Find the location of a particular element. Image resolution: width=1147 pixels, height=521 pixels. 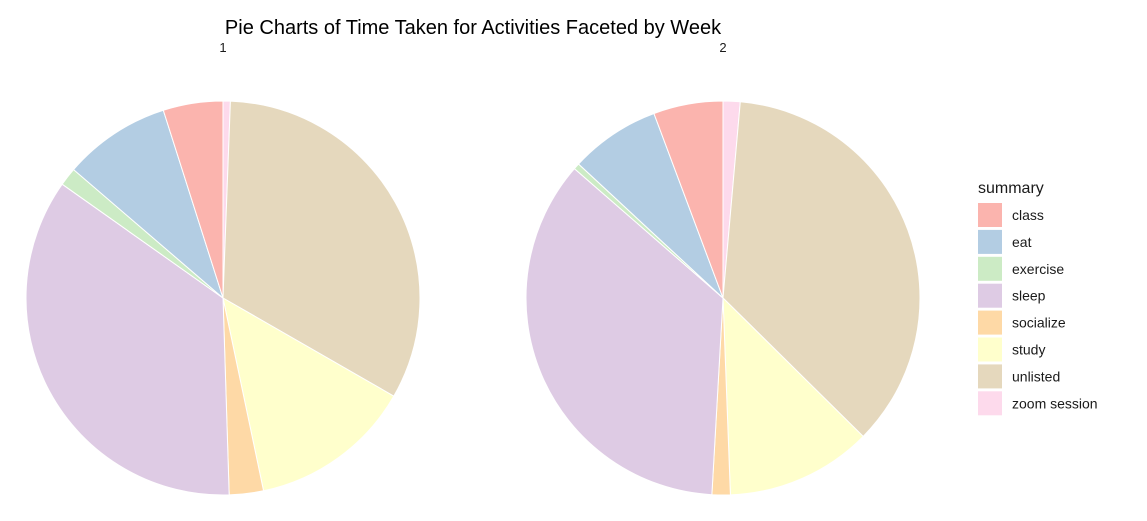

legend-item-zoom-session: zoom session is located at coordinates (1038, 403).